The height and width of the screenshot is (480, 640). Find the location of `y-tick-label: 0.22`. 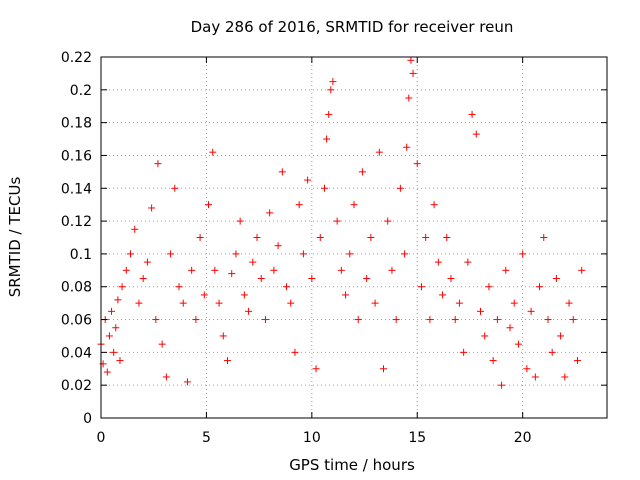

y-tick-label: 0.22 is located at coordinates (76, 58).